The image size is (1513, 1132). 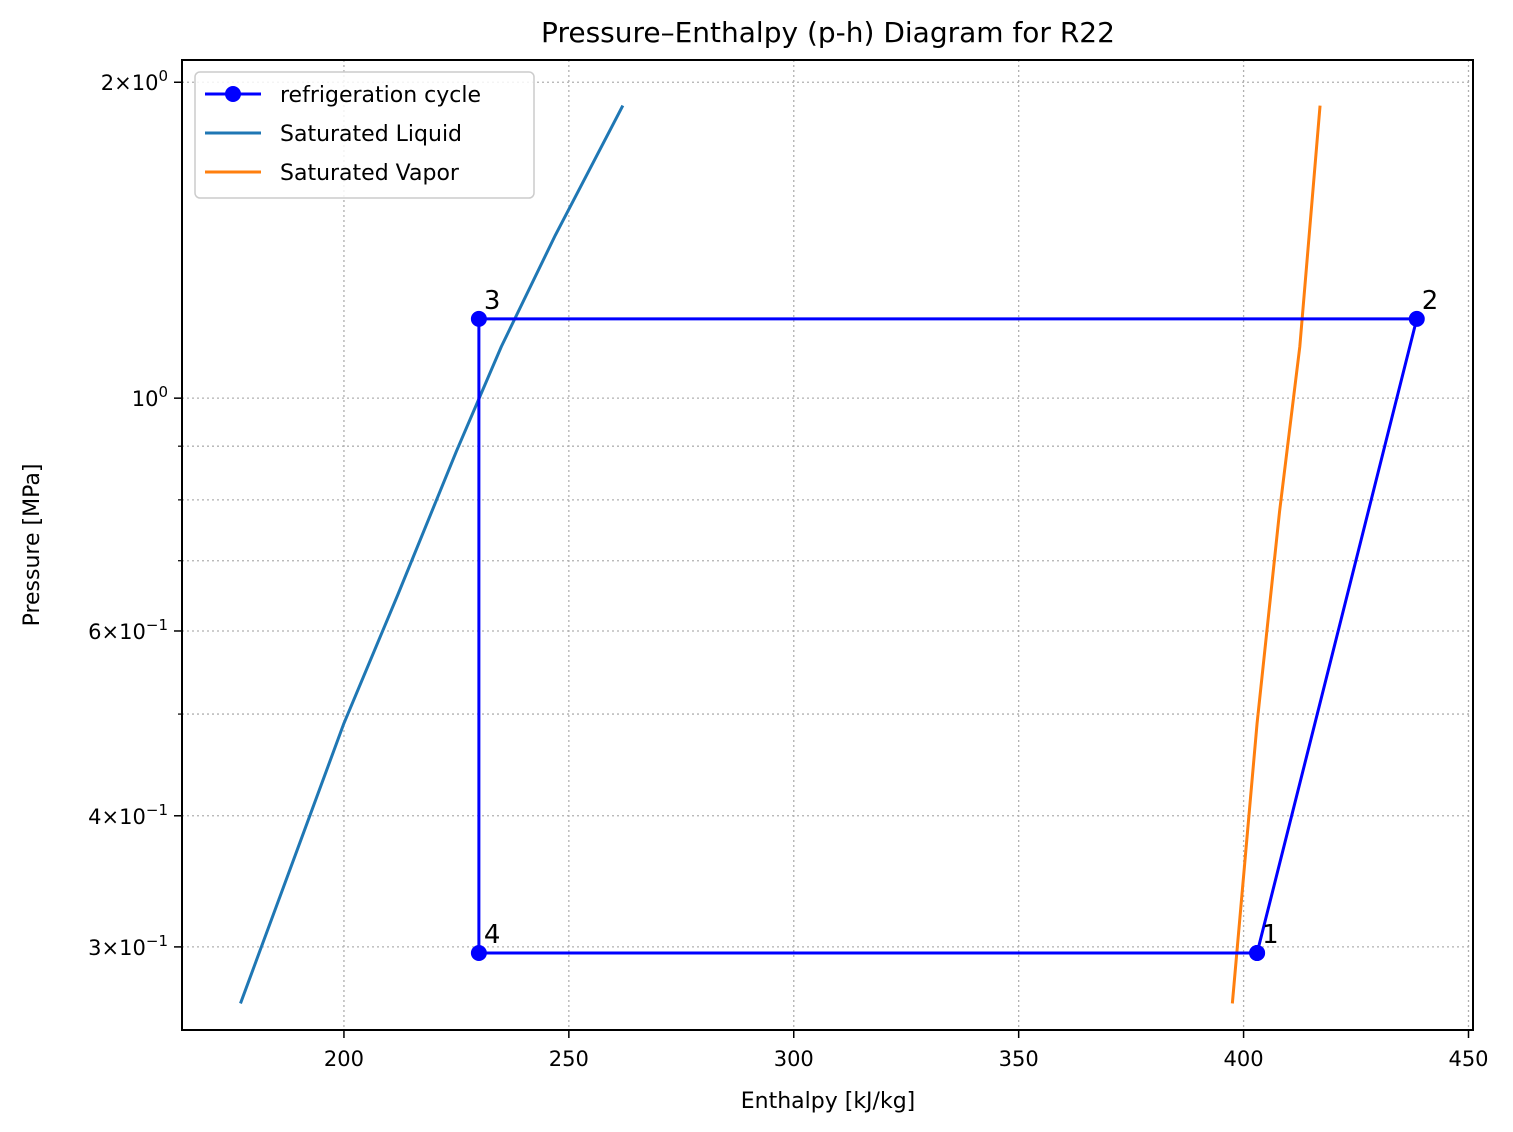 I want to click on legend-label: refrigeration cycle, so click(x=380, y=95).